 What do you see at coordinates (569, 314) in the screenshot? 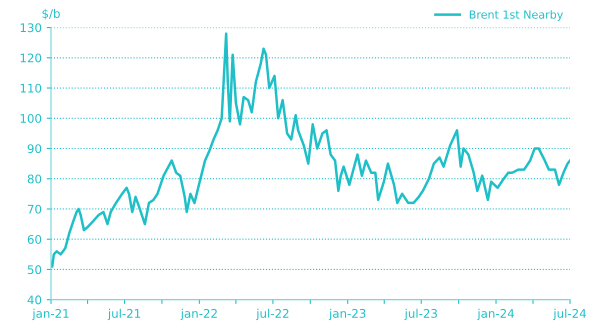
I see `x-tick-label: jul-24` at bounding box center [569, 314].